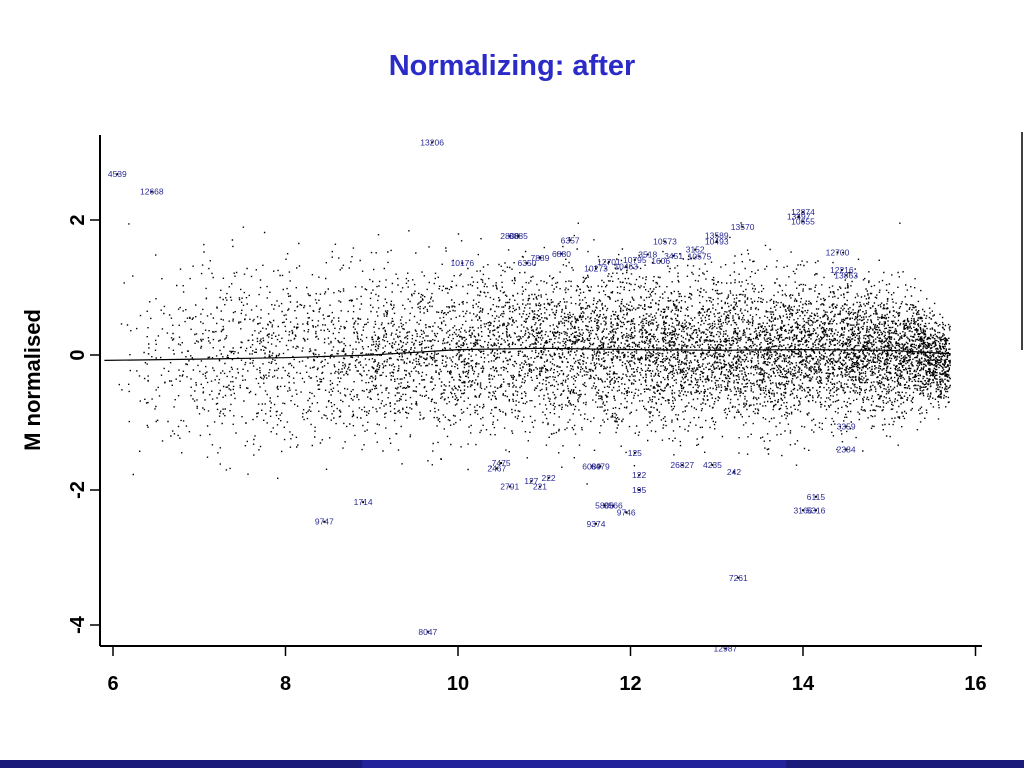 The width and height of the screenshot is (1024, 768). Describe the element at coordinates (647, 254) in the screenshot. I see `point-label: 3518` at that location.